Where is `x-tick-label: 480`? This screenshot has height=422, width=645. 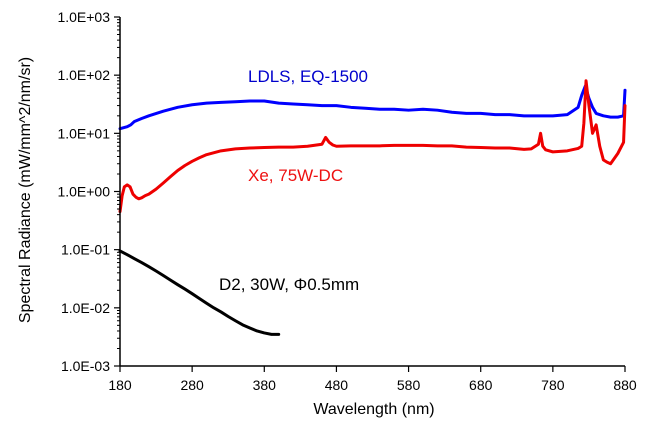
x-tick-label: 480 is located at coordinates (337, 385).